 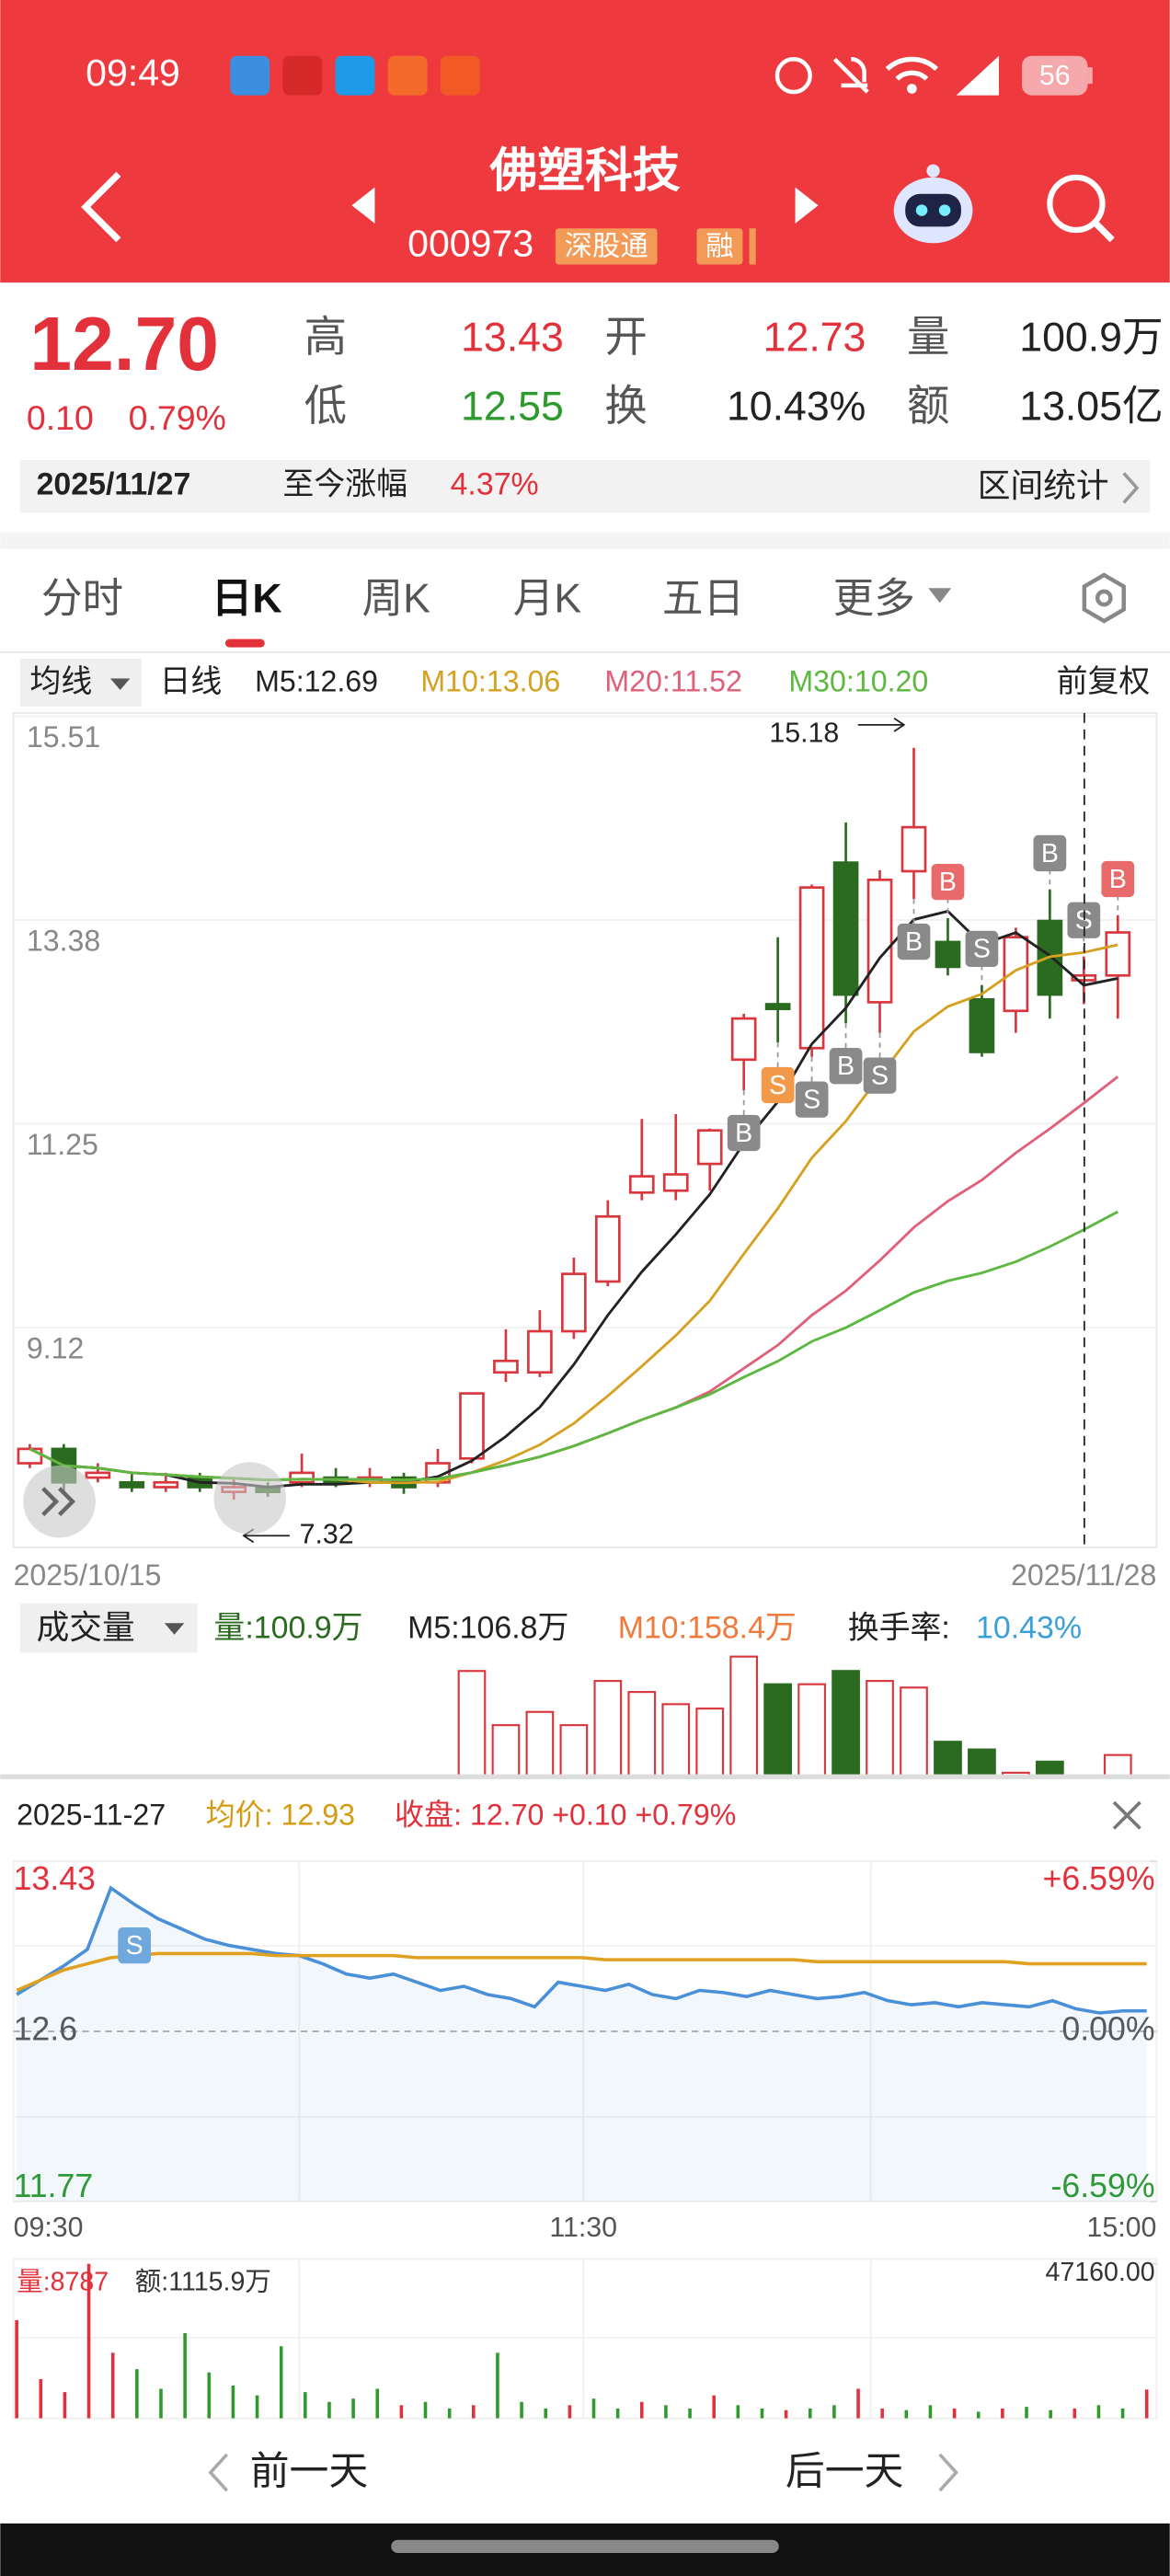 I want to click on intraday-date: 2025-11-27, so click(x=91, y=1814).